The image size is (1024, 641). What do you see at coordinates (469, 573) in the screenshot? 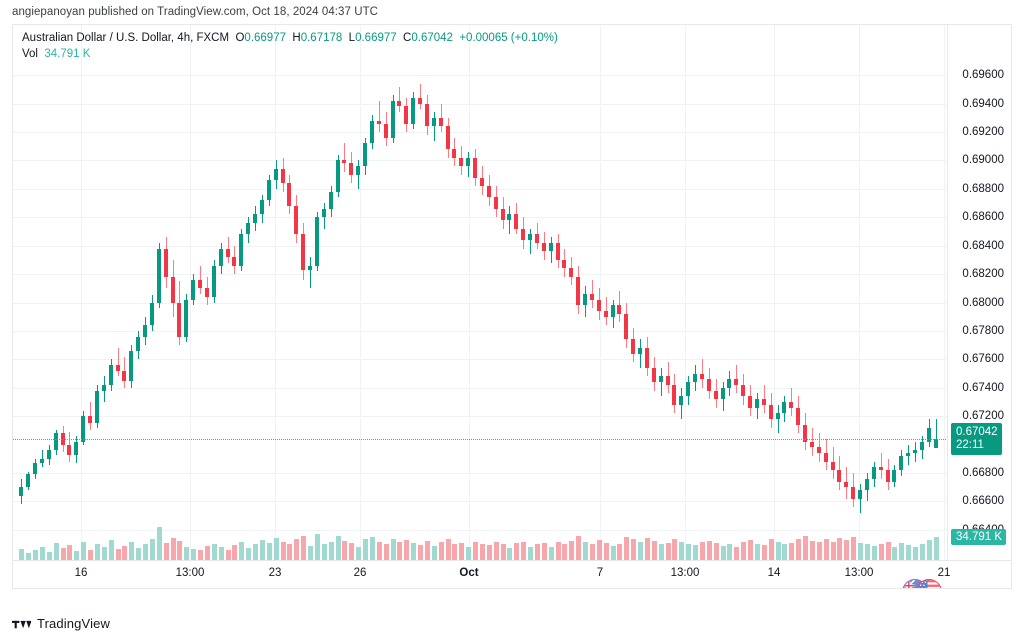
I see `time-tick-label: Oct` at bounding box center [469, 573].